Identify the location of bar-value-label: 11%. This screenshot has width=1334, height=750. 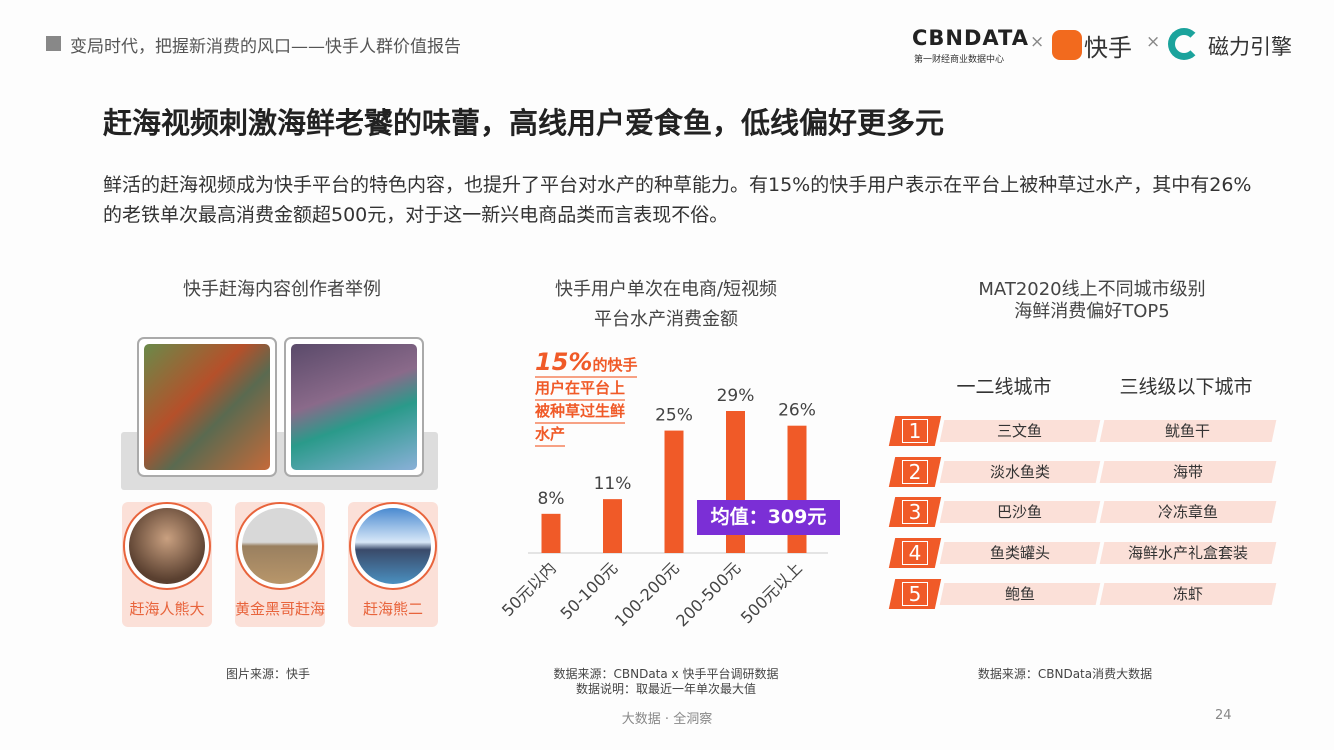
(613, 484).